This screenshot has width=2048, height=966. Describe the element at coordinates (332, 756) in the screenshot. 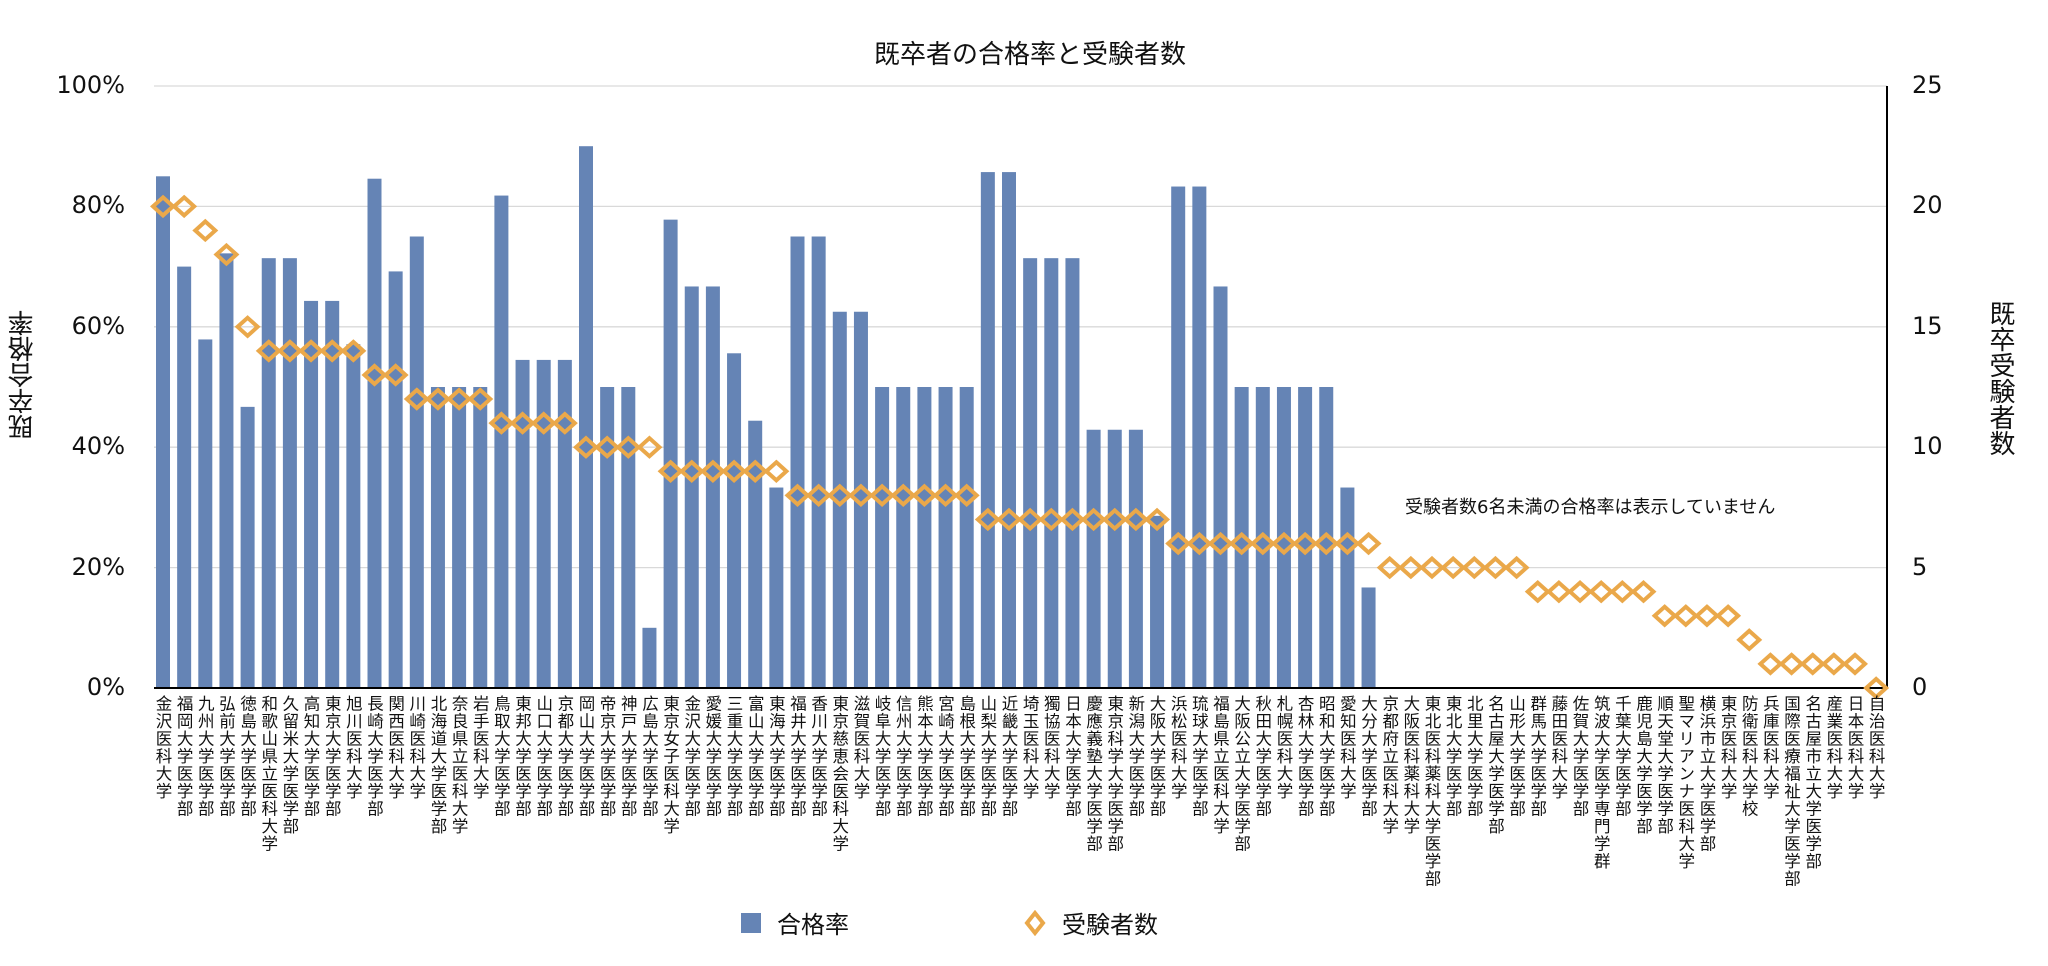

I see `x-tick-label: 東京大学医学部` at that location.